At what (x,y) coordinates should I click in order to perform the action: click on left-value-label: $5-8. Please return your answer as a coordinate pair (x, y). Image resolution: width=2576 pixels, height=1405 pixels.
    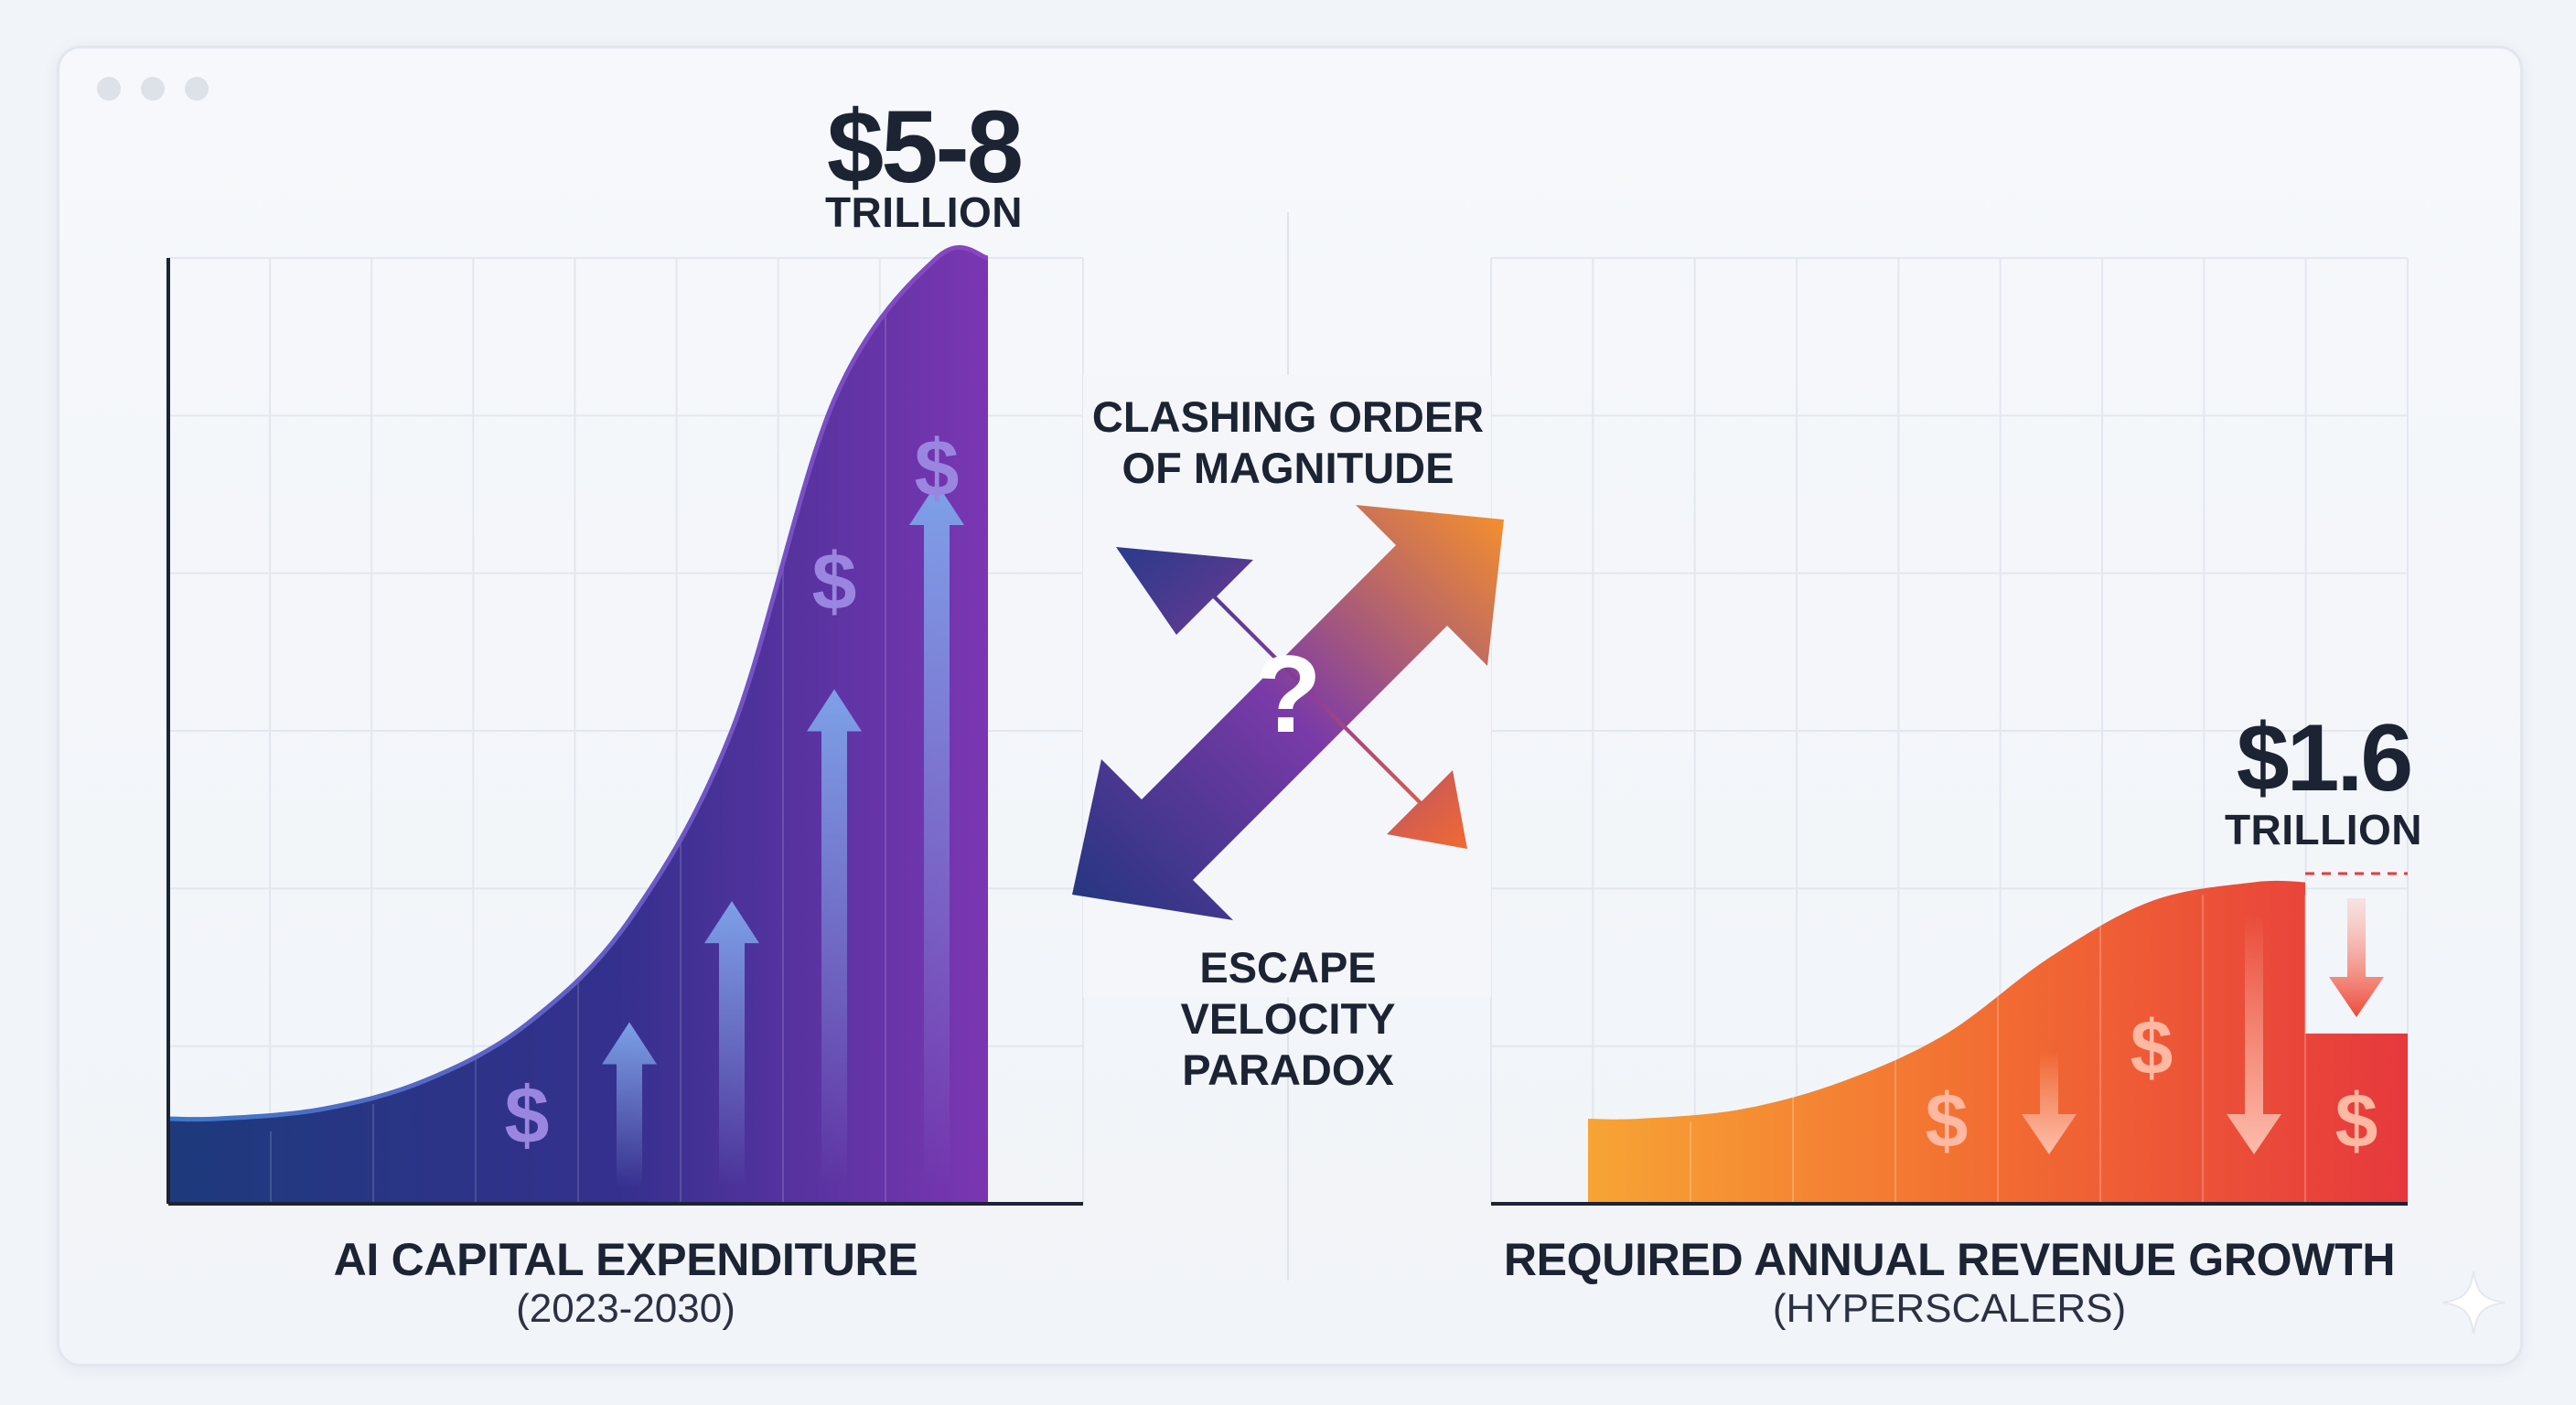
    Looking at the image, I should click on (925, 147).